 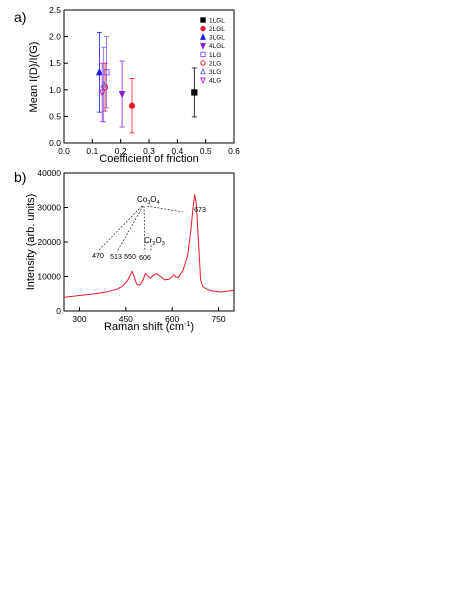 I want to click on legend-entry-4LGL: 4LGL, so click(x=212, y=46).